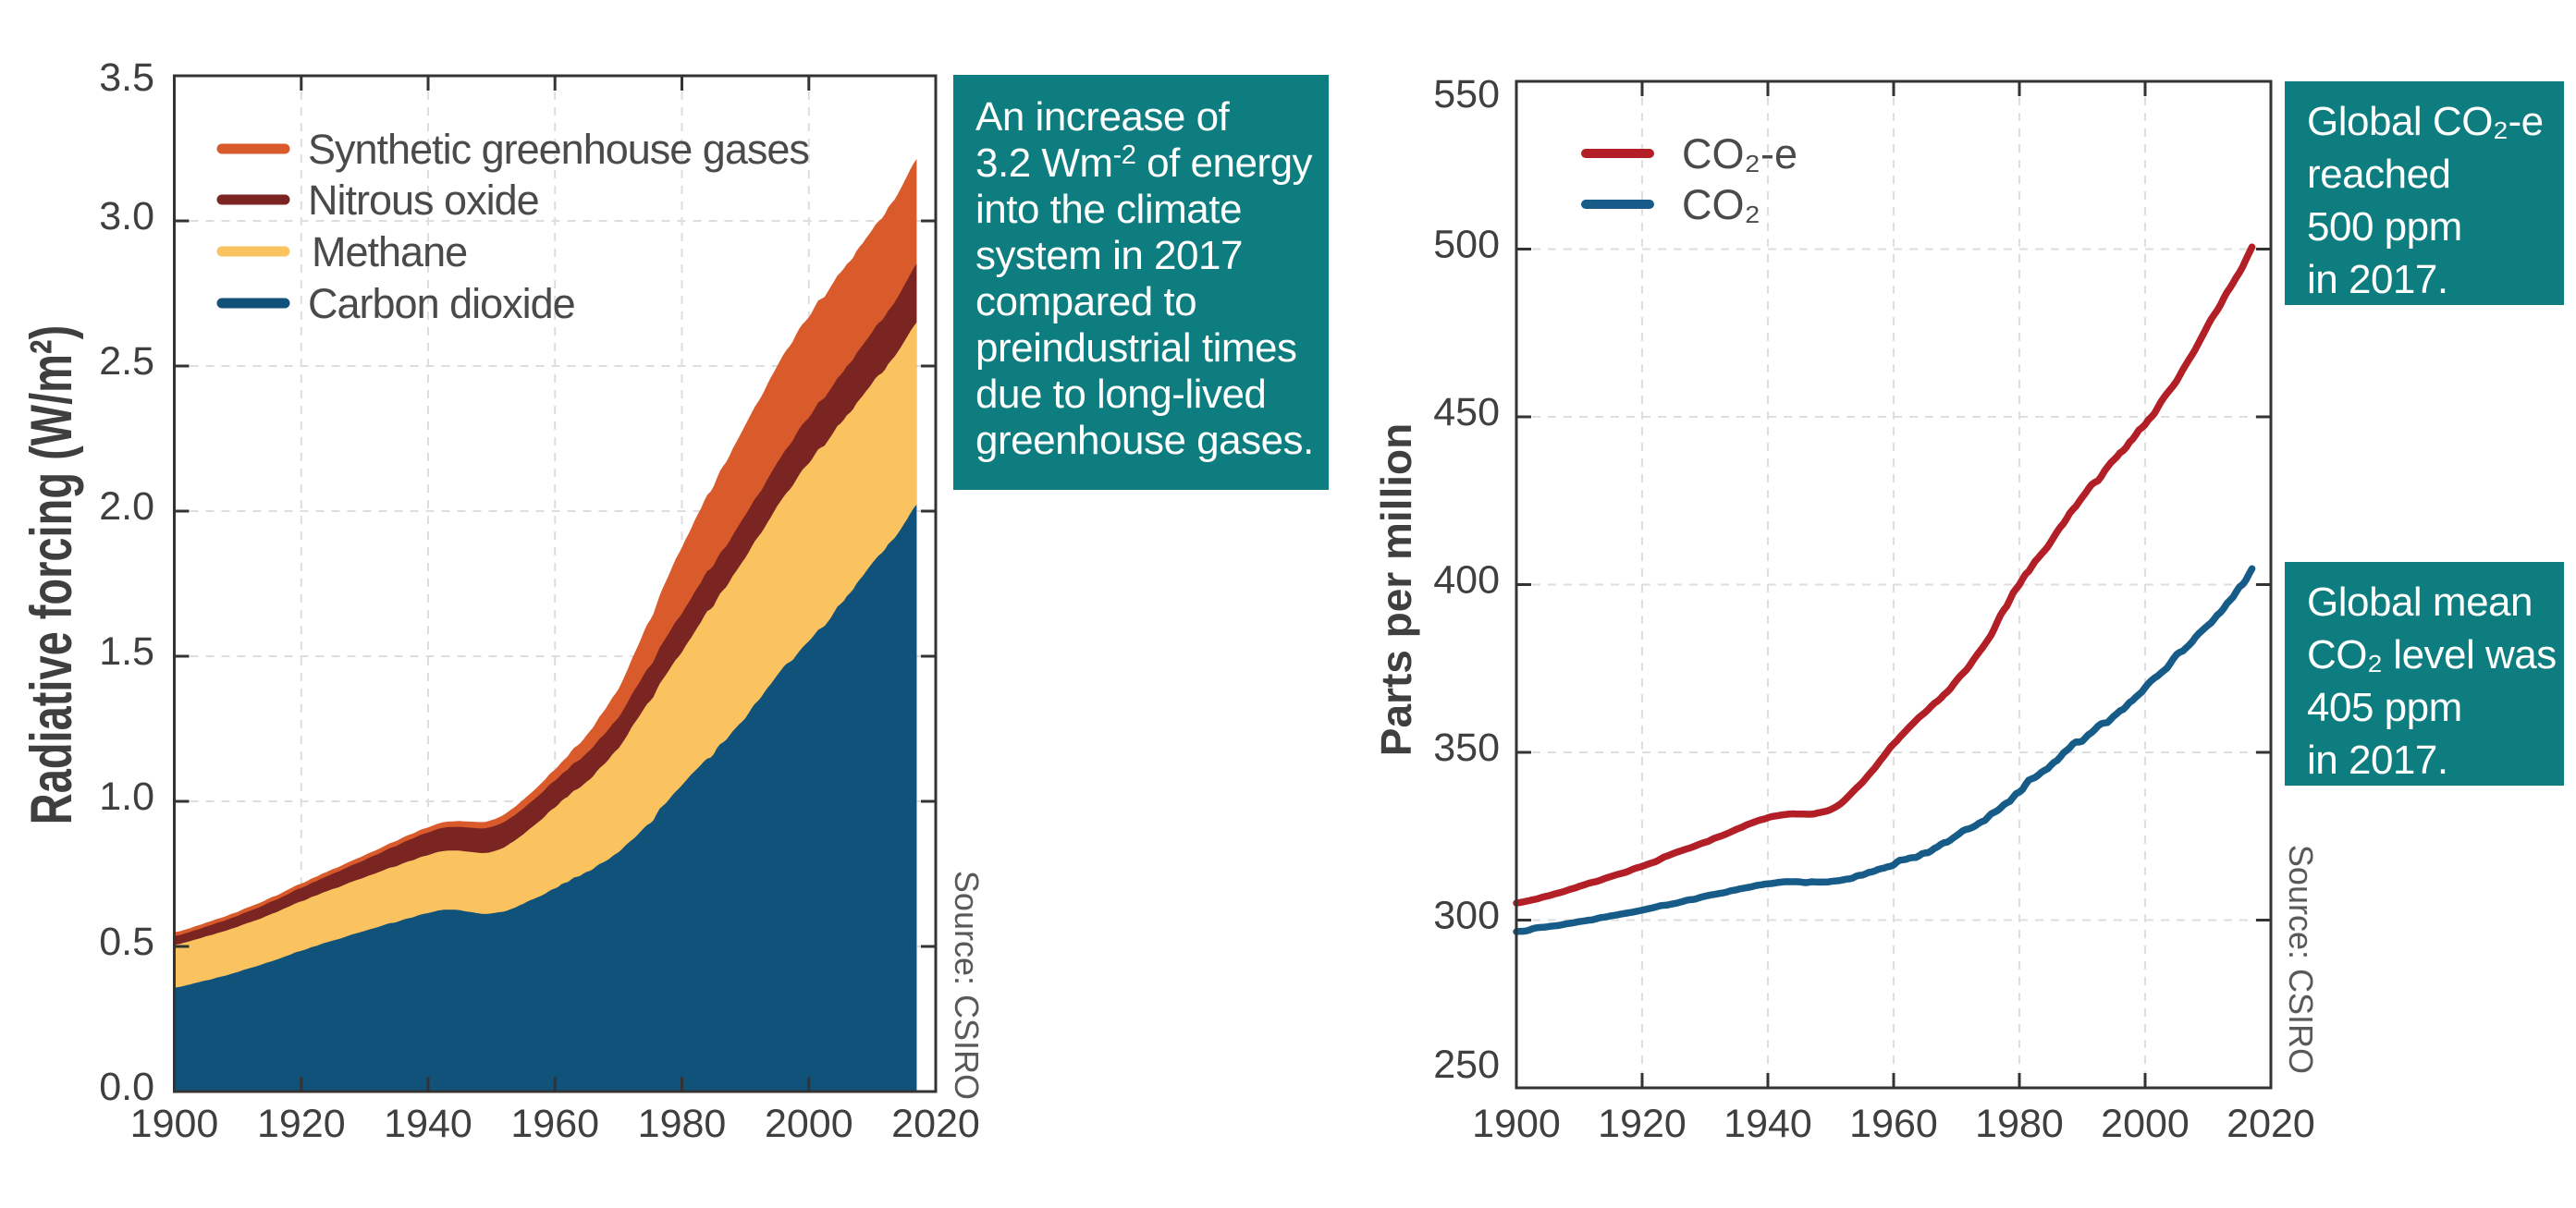  I want to click on svg-text: preindustrial times, so click(1136, 348).